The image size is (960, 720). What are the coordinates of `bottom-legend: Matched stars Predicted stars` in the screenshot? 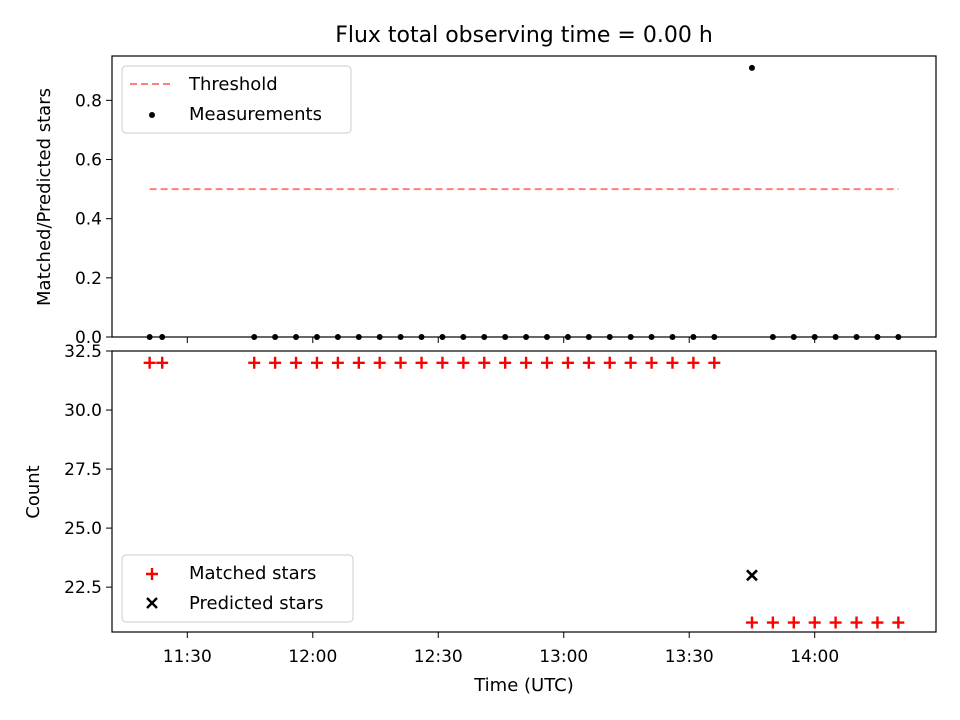 It's located at (237, 588).